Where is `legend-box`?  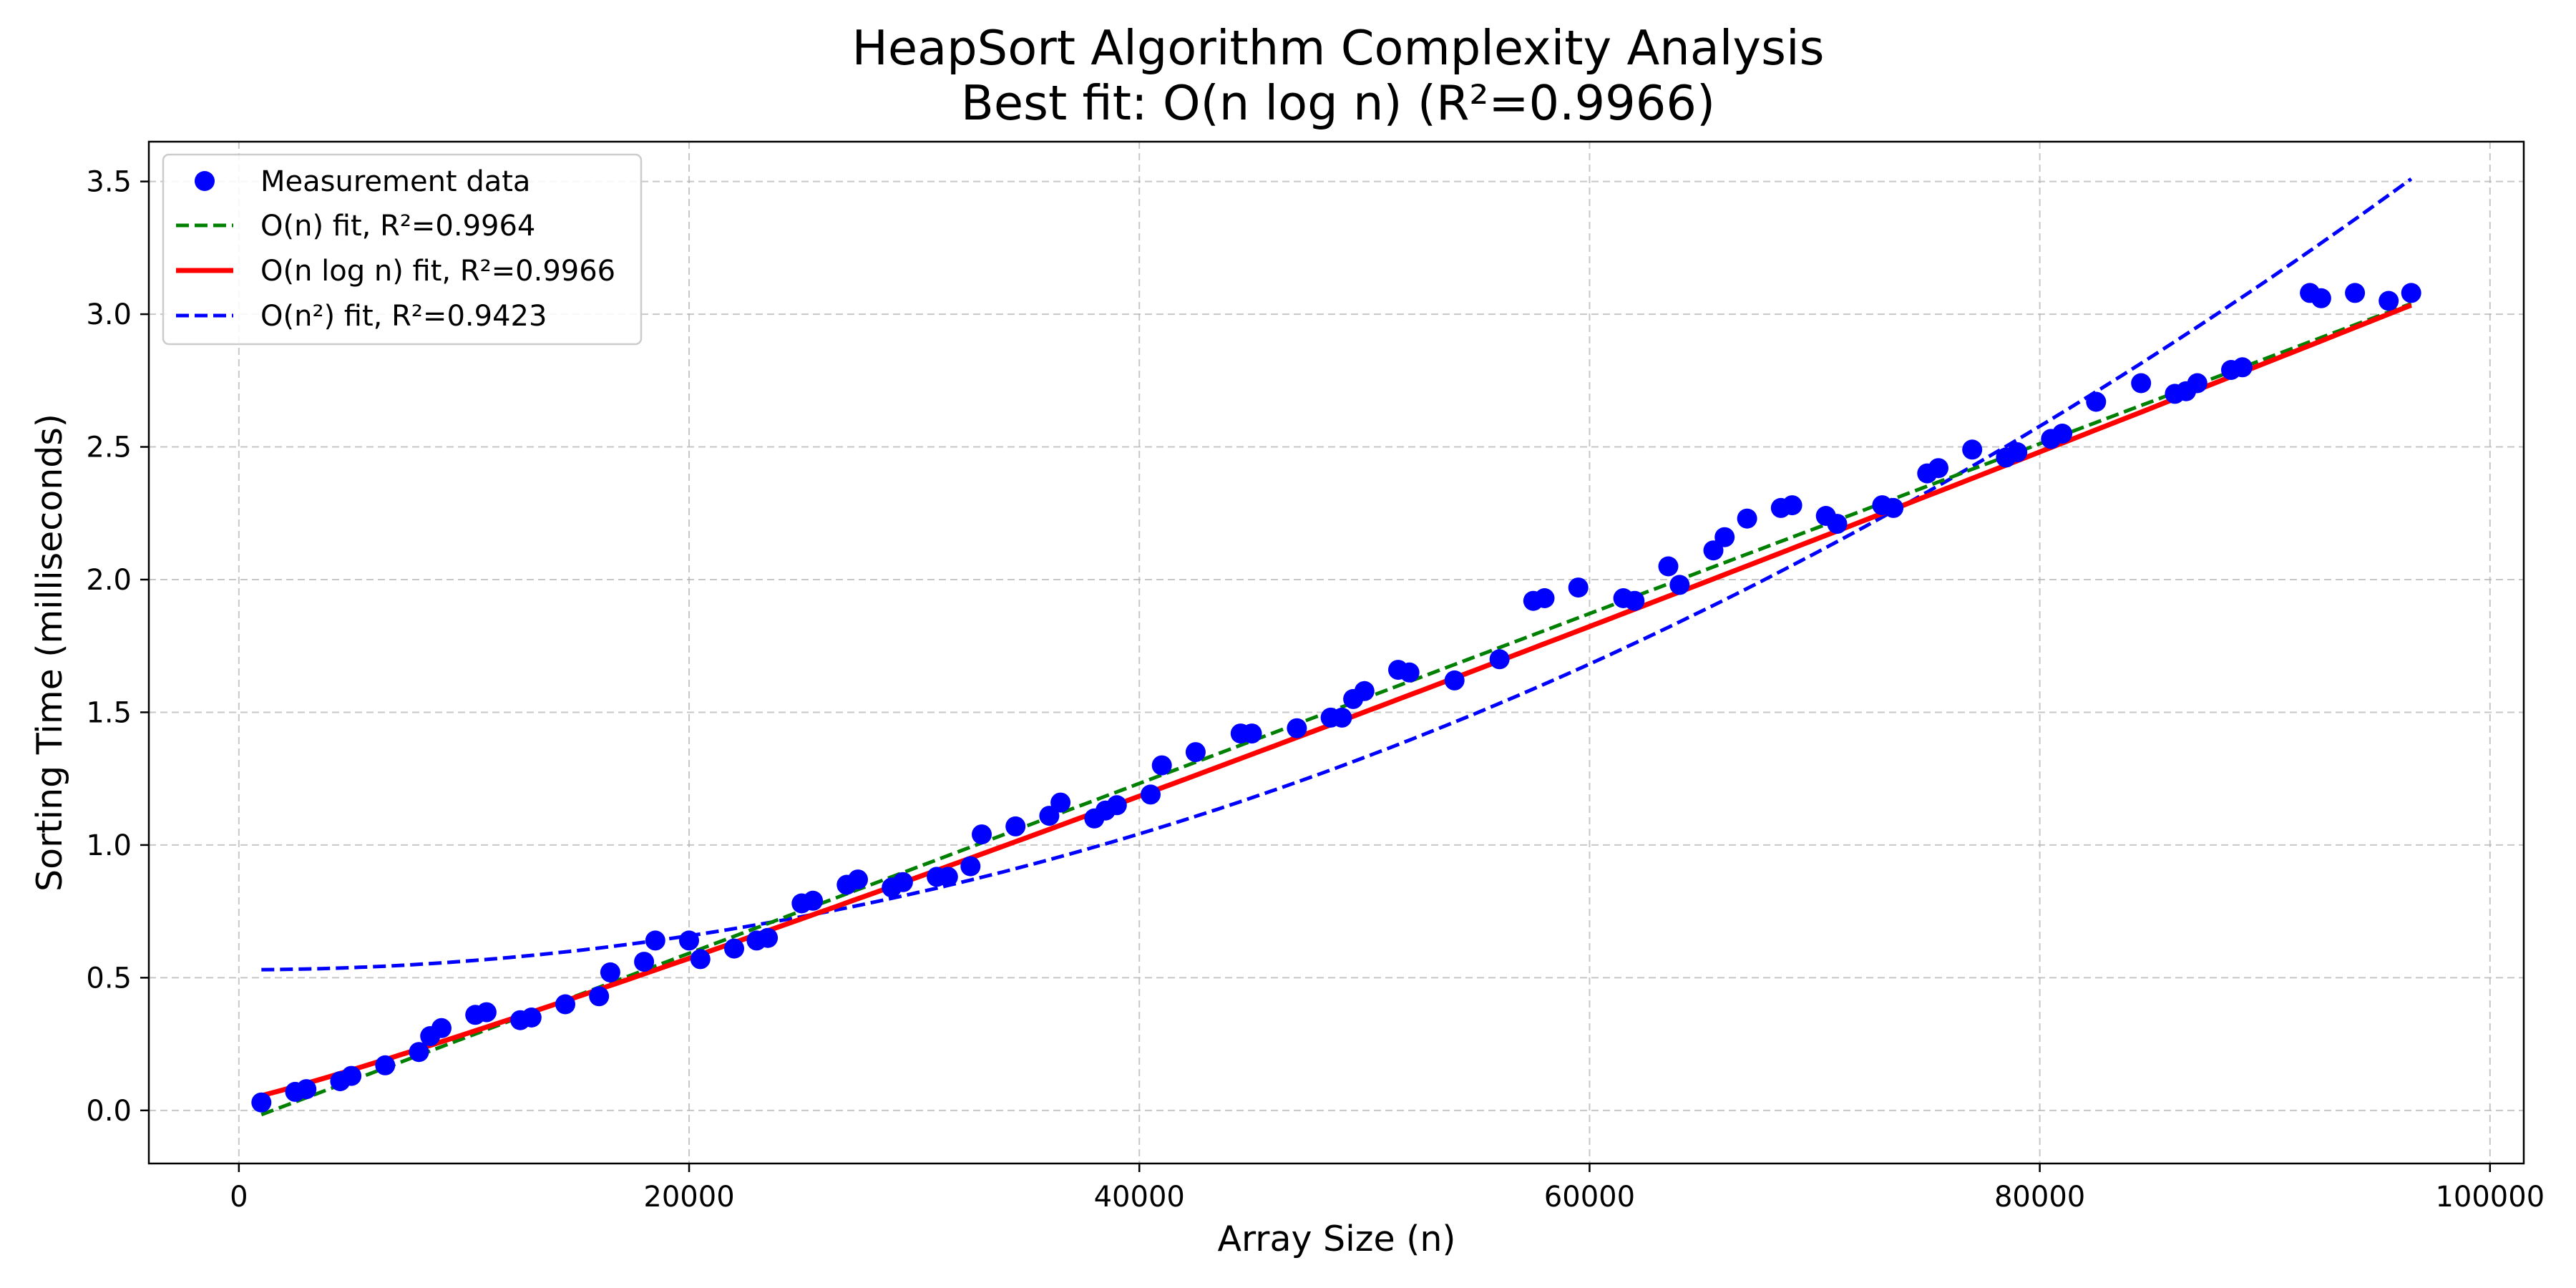 legend-box is located at coordinates (402, 249).